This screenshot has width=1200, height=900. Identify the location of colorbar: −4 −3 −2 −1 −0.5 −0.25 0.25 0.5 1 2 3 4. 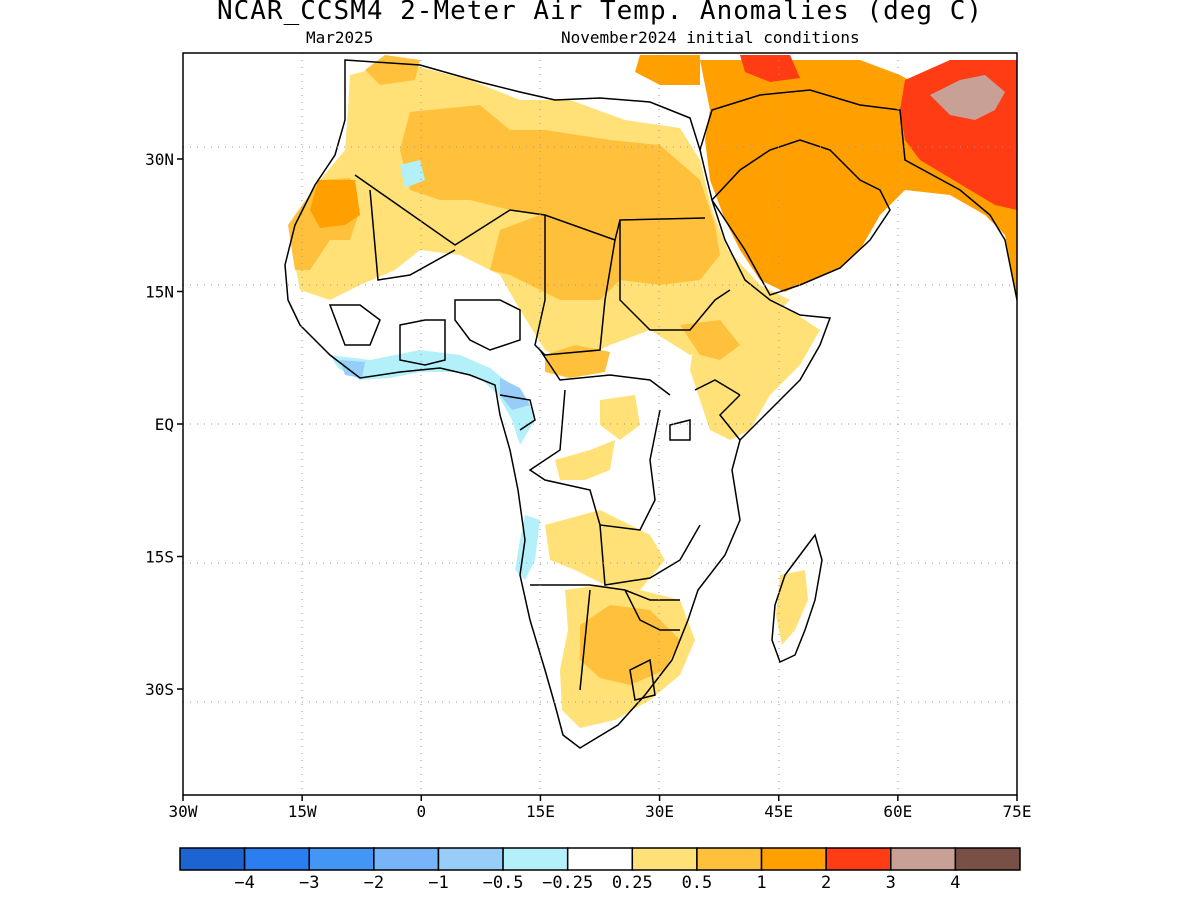
(600, 870).